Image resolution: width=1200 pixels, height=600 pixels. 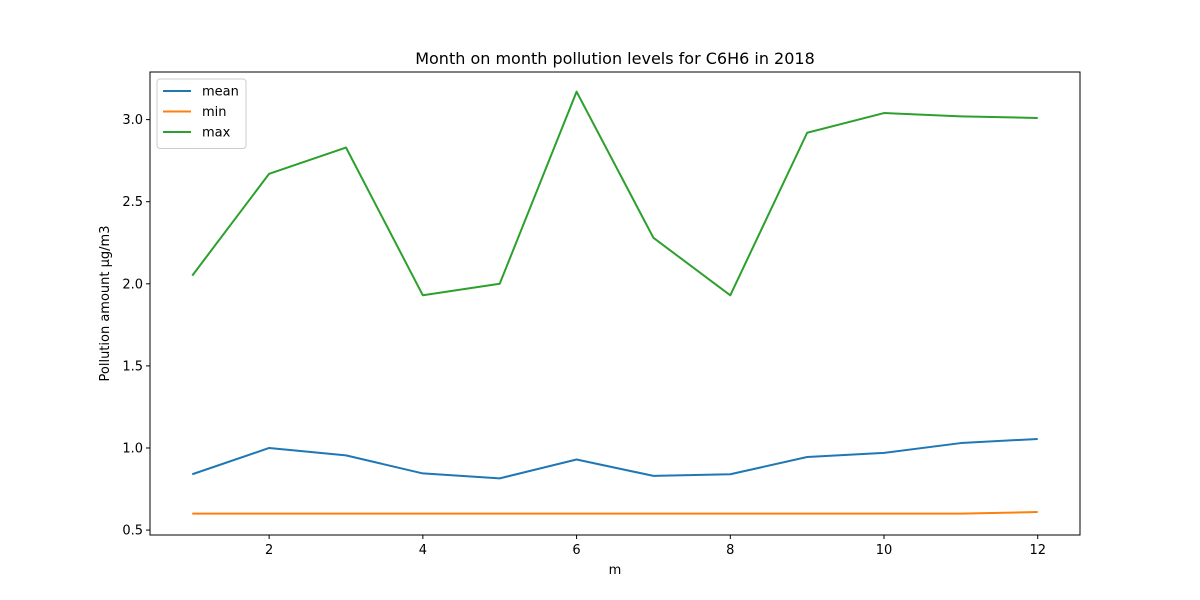 What do you see at coordinates (105, 304) in the screenshot?
I see `y-axis-label: Pollution amount µg/m3` at bounding box center [105, 304].